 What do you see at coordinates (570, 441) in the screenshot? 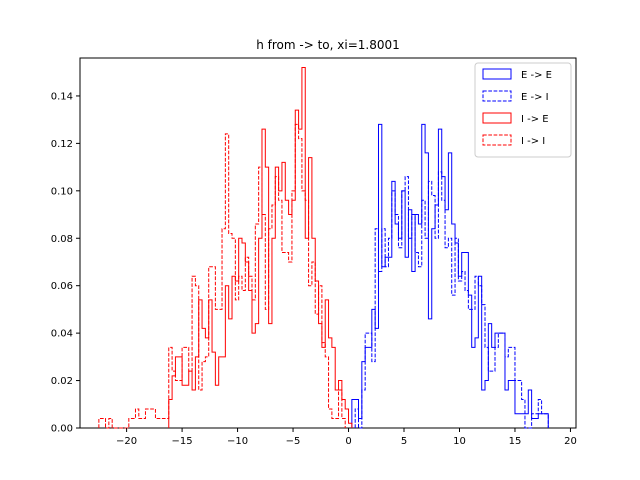
I see `x-tick-label: 20` at bounding box center [570, 441].